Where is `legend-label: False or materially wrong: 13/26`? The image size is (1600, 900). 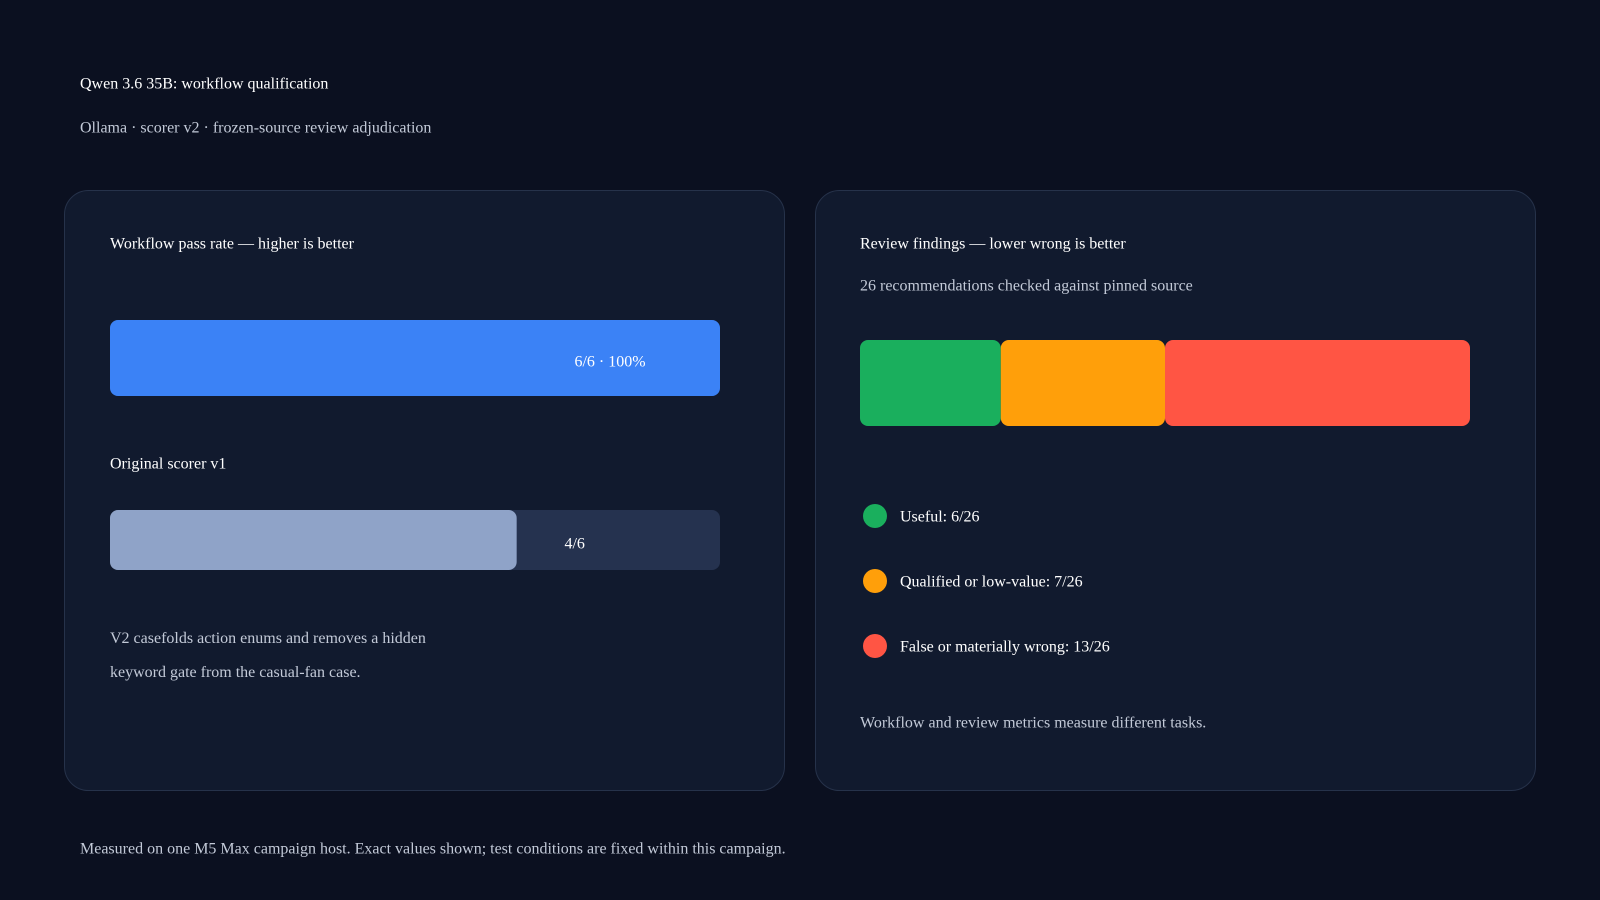
legend-label: False or materially wrong: 13/26 is located at coordinates (1005, 647).